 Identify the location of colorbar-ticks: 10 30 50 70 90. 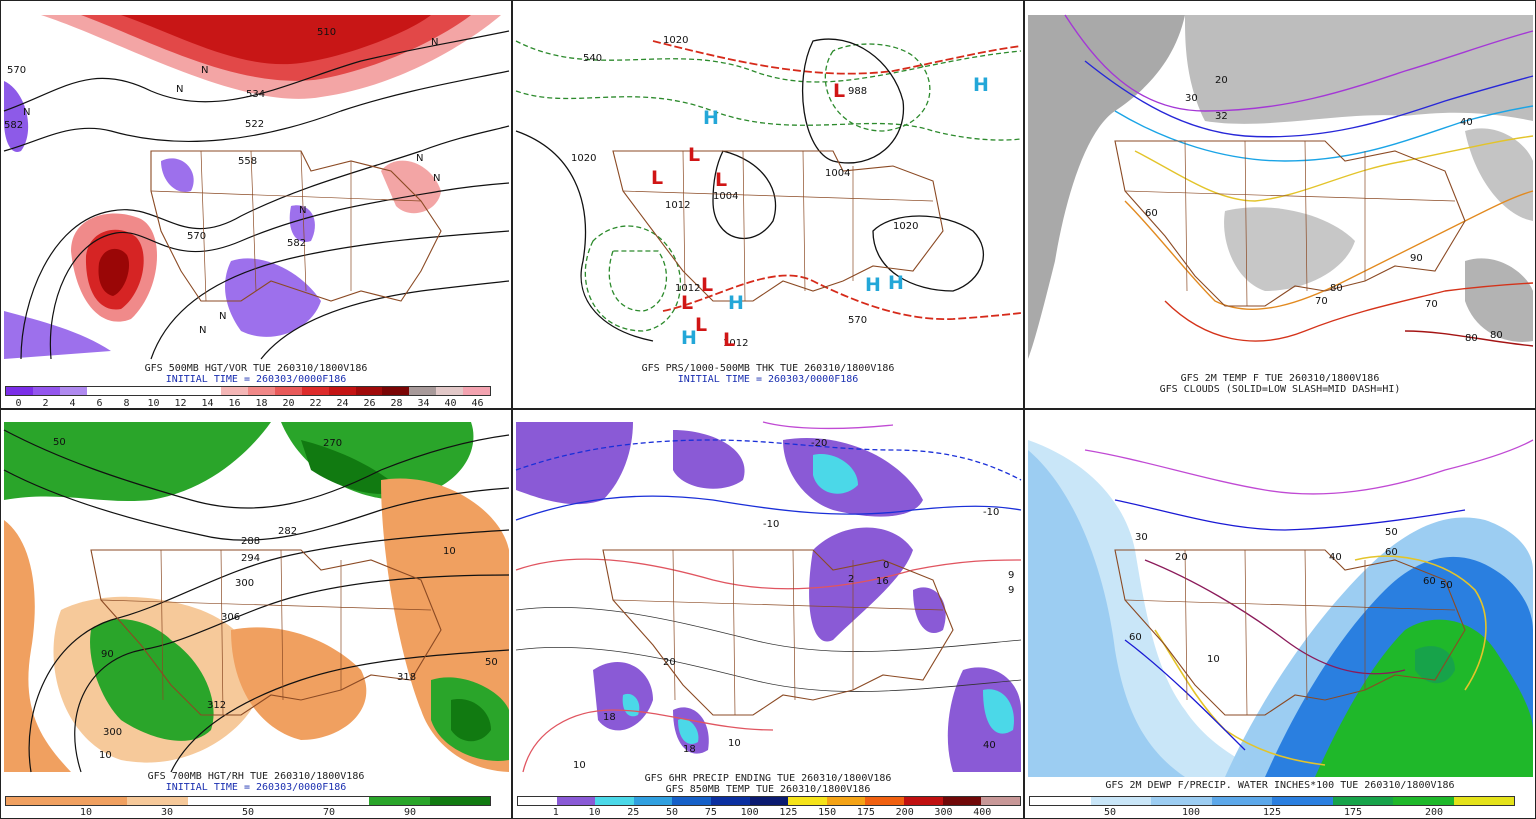
(248, 812).